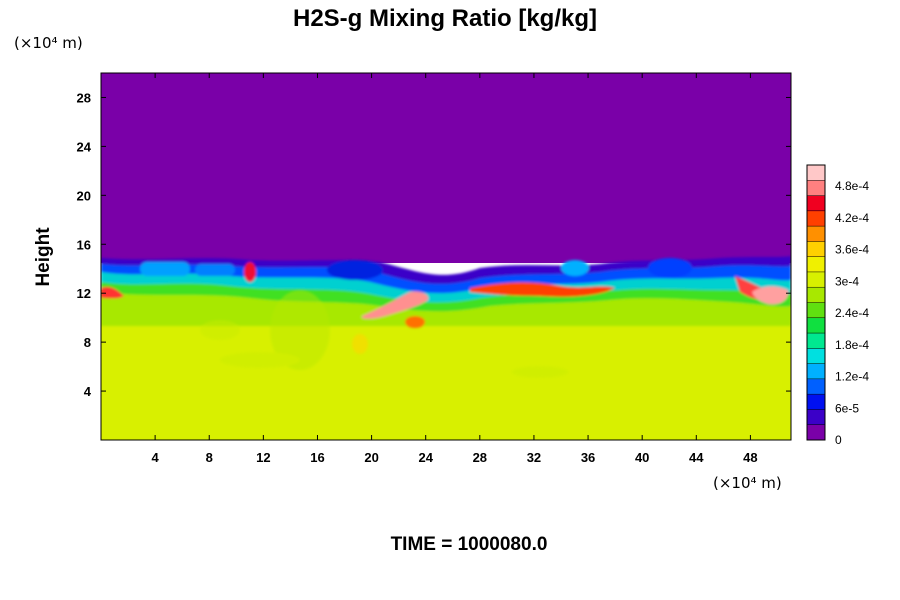 This screenshot has height=600, width=900. What do you see at coordinates (847, 281) in the screenshot?
I see `colorbar-tick-label: 3e-4` at bounding box center [847, 281].